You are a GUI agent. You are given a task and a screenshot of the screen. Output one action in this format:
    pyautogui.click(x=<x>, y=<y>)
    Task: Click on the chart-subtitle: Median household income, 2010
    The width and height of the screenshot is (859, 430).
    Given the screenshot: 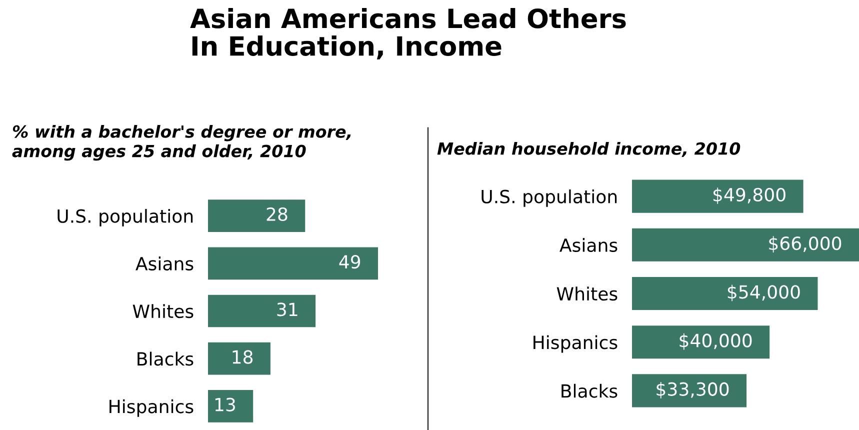 What is the action you would take?
    pyautogui.click(x=588, y=150)
    